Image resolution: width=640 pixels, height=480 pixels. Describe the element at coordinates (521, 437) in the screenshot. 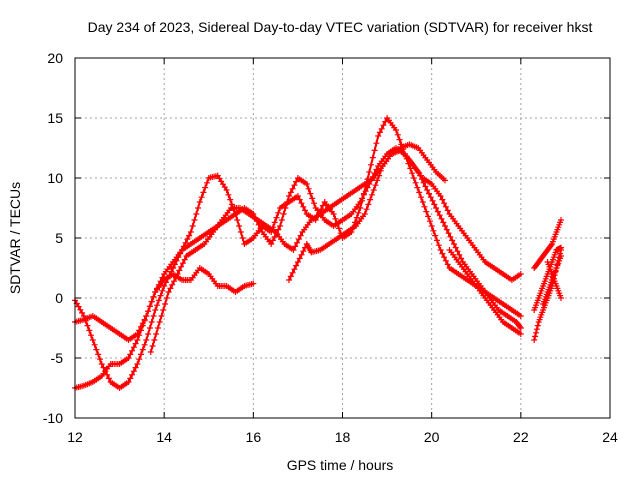

I see `x-tick-label: 22` at that location.